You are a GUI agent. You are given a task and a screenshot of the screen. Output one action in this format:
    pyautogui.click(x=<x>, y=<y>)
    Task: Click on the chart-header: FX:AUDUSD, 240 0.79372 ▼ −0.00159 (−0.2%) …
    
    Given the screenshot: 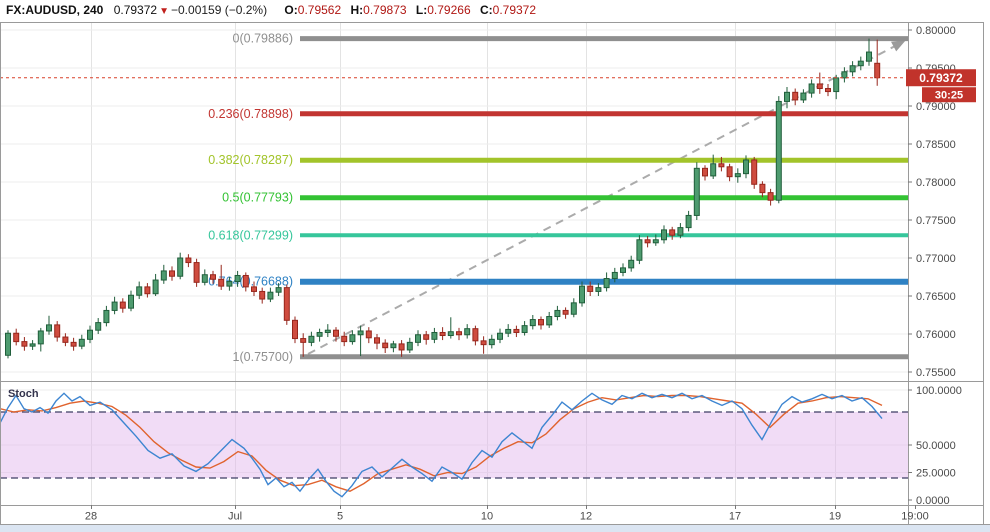 What is the action you would take?
    pyautogui.click(x=495, y=11)
    